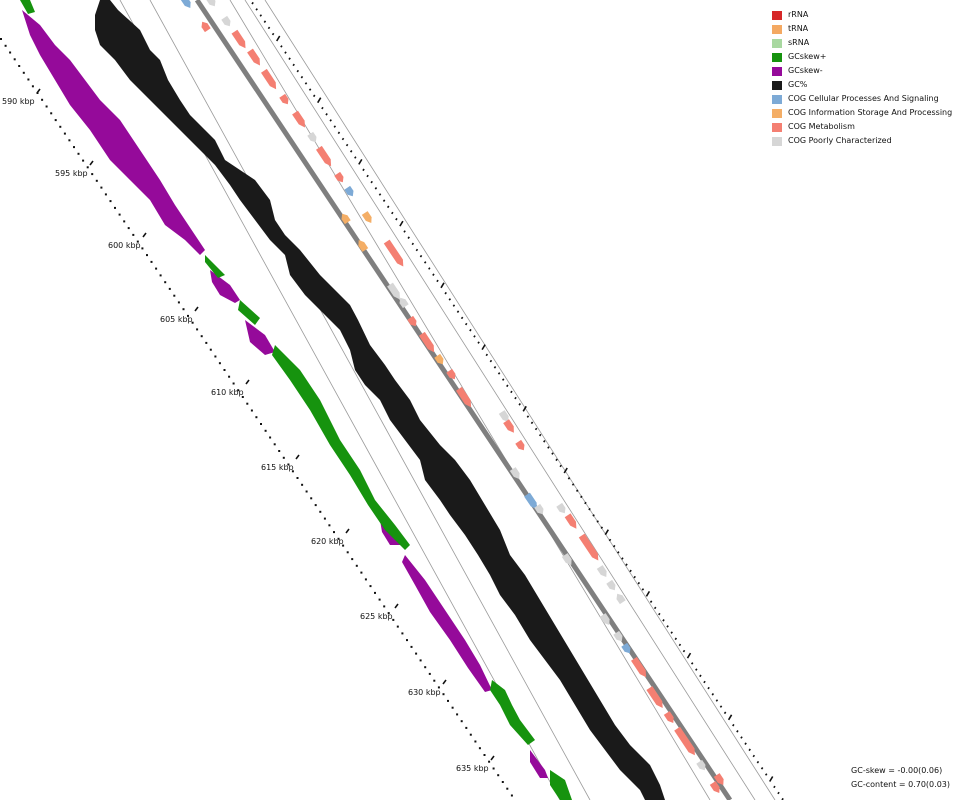  I want to click on legend-label: COG Metabolism, so click(821, 126).